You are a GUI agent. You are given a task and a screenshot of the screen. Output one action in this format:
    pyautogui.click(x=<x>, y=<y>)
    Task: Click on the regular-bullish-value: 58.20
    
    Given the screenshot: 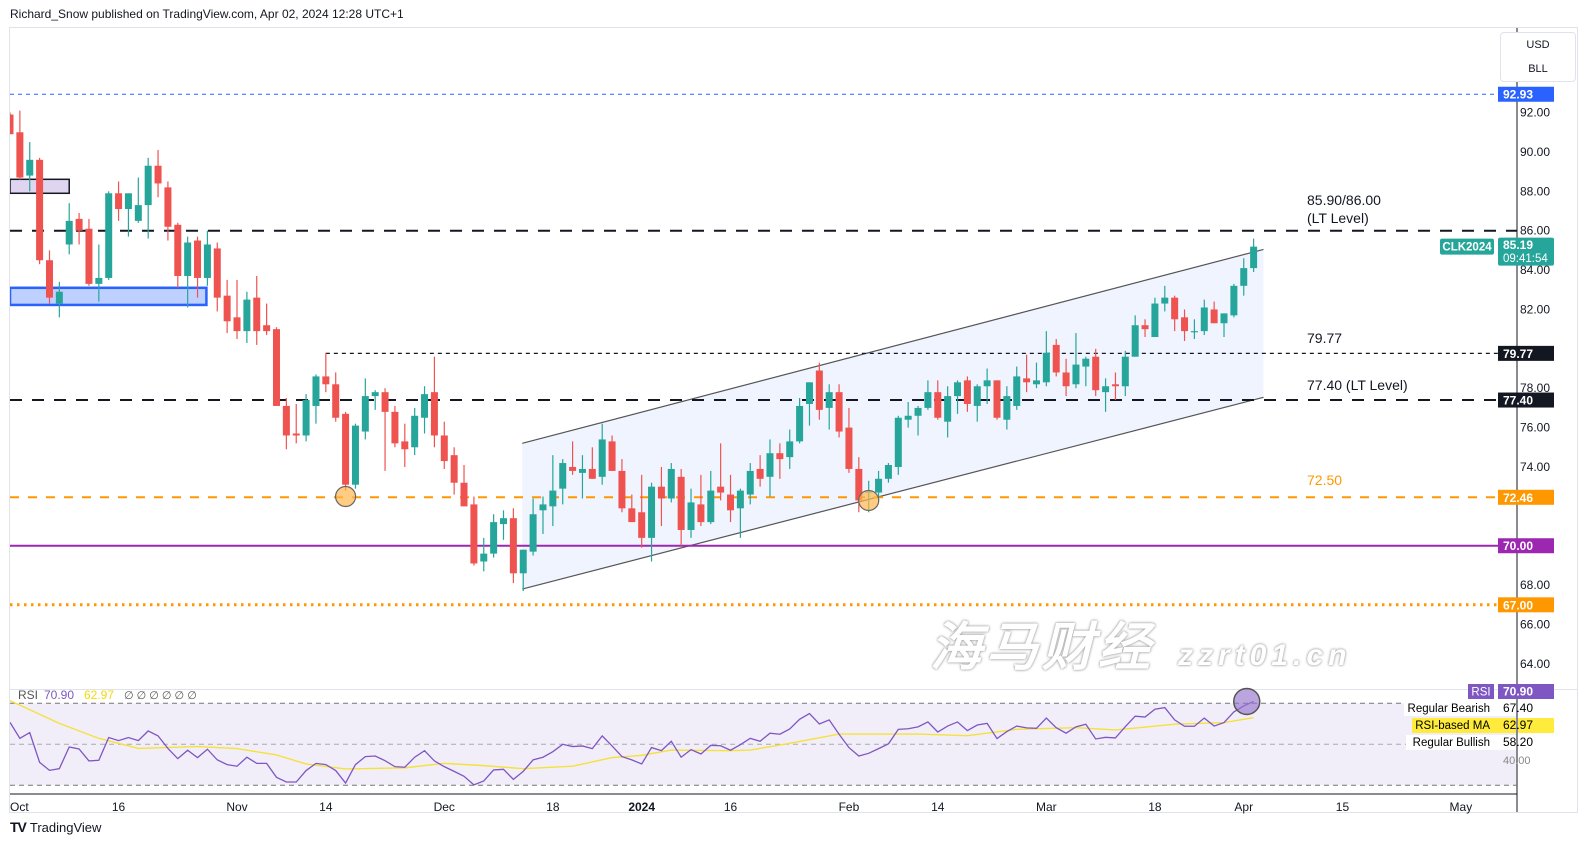 What is the action you would take?
    pyautogui.click(x=1518, y=742)
    